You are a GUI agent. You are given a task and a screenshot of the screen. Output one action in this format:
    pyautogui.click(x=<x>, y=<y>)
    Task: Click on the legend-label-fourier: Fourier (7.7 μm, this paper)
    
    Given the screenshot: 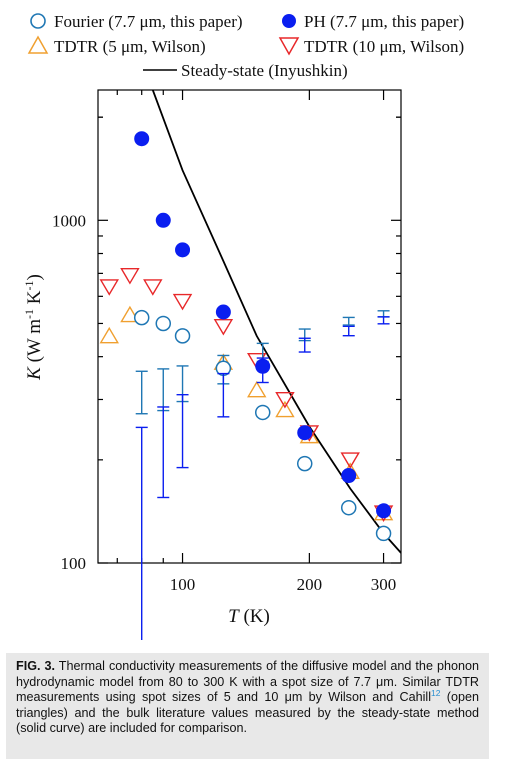 What is the action you would take?
    pyautogui.click(x=148, y=21)
    